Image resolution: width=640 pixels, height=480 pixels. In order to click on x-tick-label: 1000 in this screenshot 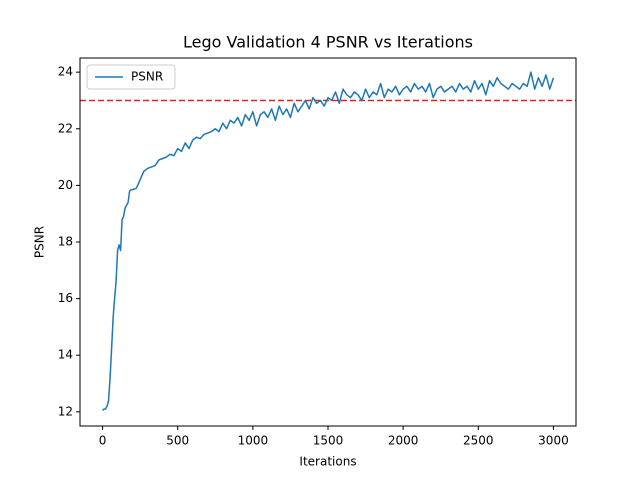, I will do `click(253, 441)`.